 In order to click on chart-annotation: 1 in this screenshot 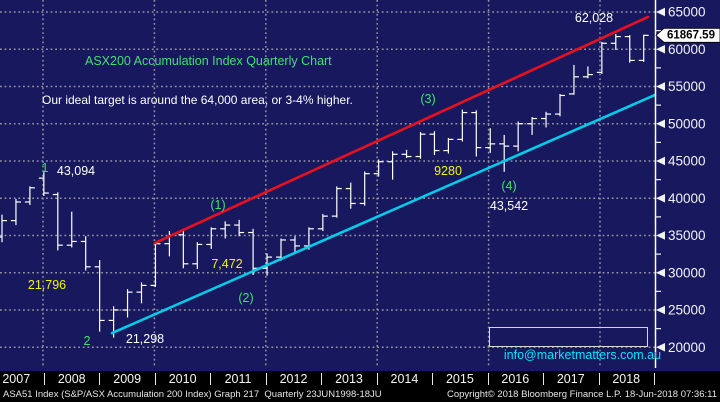, I will do `click(45, 168)`.